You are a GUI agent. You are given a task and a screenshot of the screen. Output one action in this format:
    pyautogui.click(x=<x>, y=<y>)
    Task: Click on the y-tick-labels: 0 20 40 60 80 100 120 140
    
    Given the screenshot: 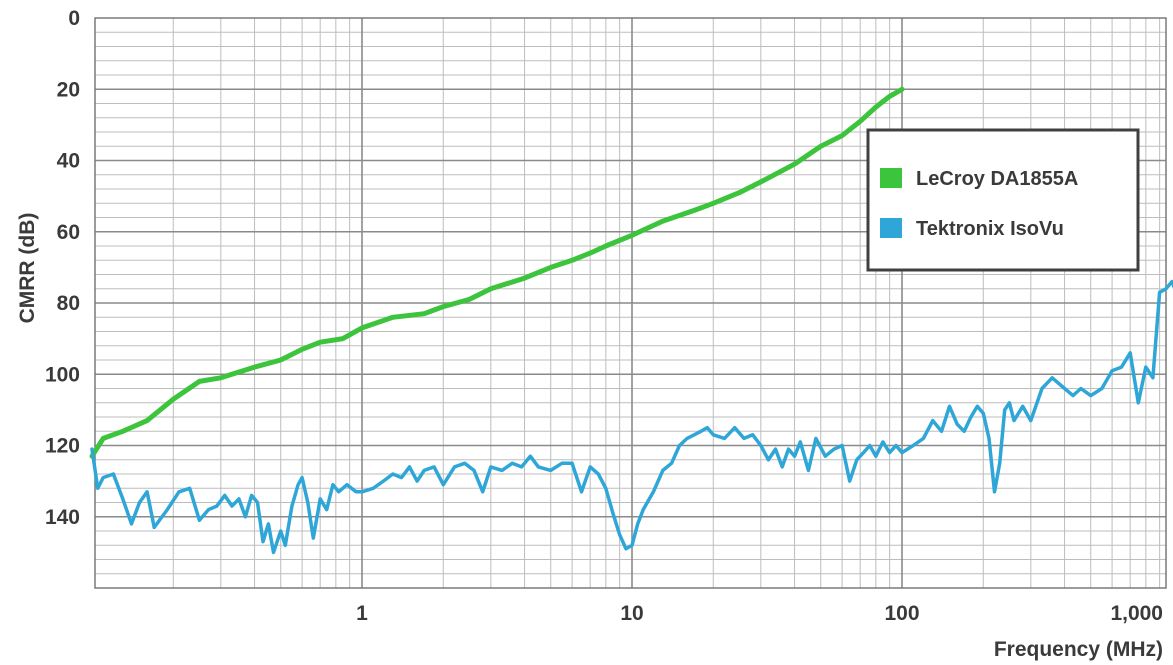 What is the action you would take?
    pyautogui.click(x=62, y=268)
    